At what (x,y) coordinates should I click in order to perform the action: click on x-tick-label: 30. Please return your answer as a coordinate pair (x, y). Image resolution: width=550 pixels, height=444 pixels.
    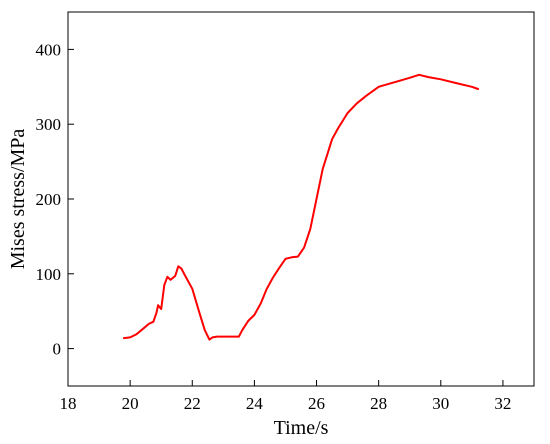
    Looking at the image, I should click on (440, 403).